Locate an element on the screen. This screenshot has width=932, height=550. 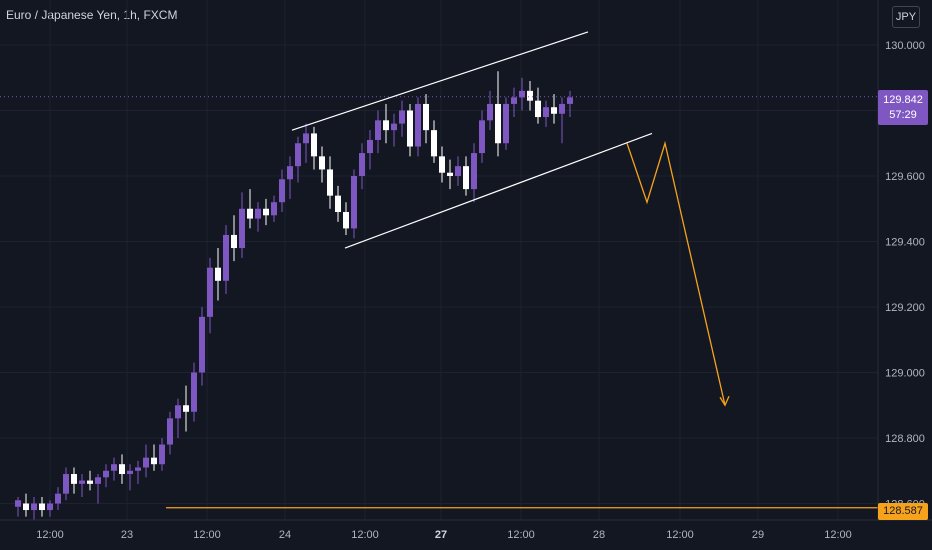
price-tick-label: 128.800 is located at coordinates (905, 439).